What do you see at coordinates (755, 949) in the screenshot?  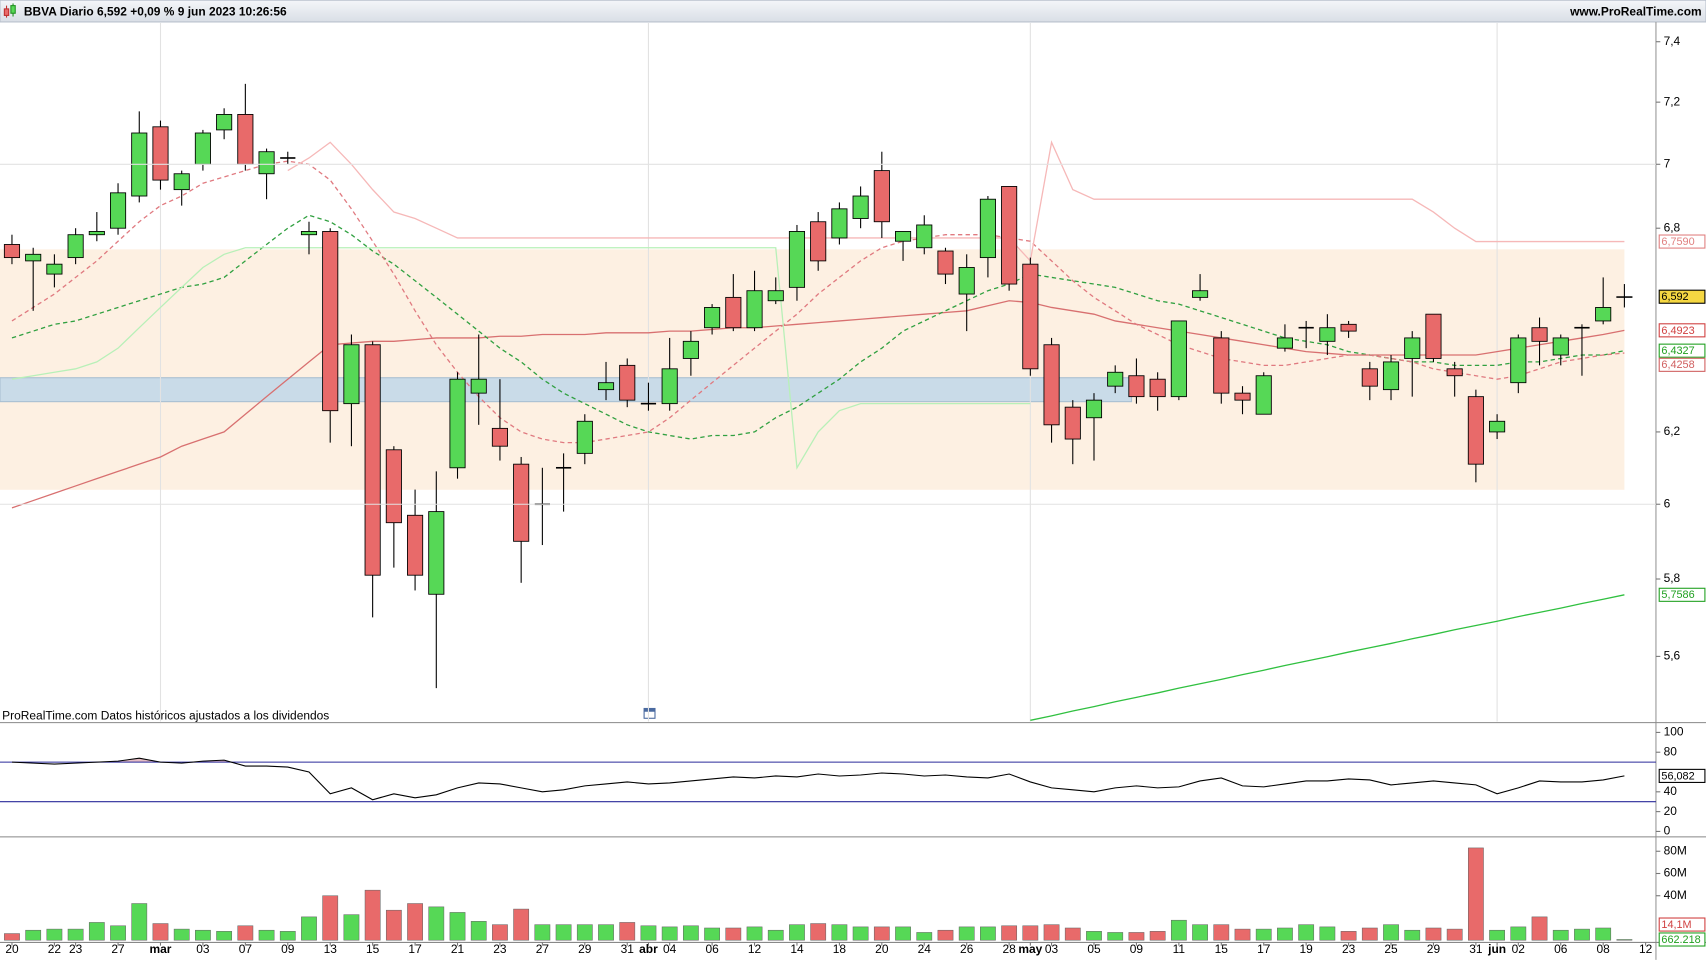 I see `x-tick-label: 12` at bounding box center [755, 949].